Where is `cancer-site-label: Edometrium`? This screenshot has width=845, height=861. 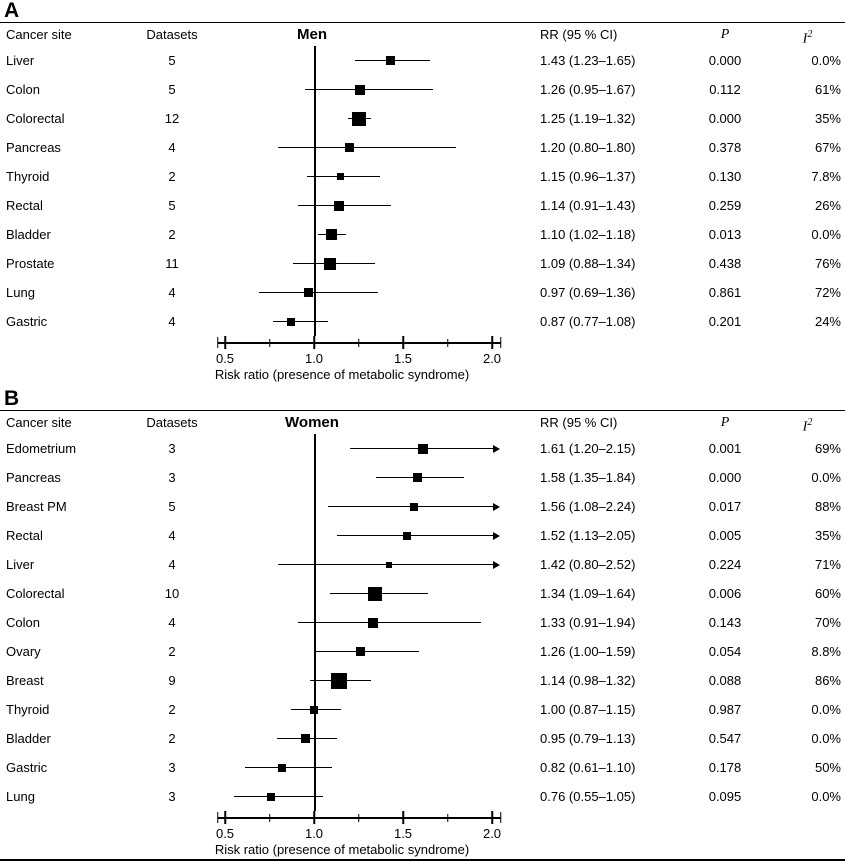 cancer-site-label: Edometrium is located at coordinates (41, 448).